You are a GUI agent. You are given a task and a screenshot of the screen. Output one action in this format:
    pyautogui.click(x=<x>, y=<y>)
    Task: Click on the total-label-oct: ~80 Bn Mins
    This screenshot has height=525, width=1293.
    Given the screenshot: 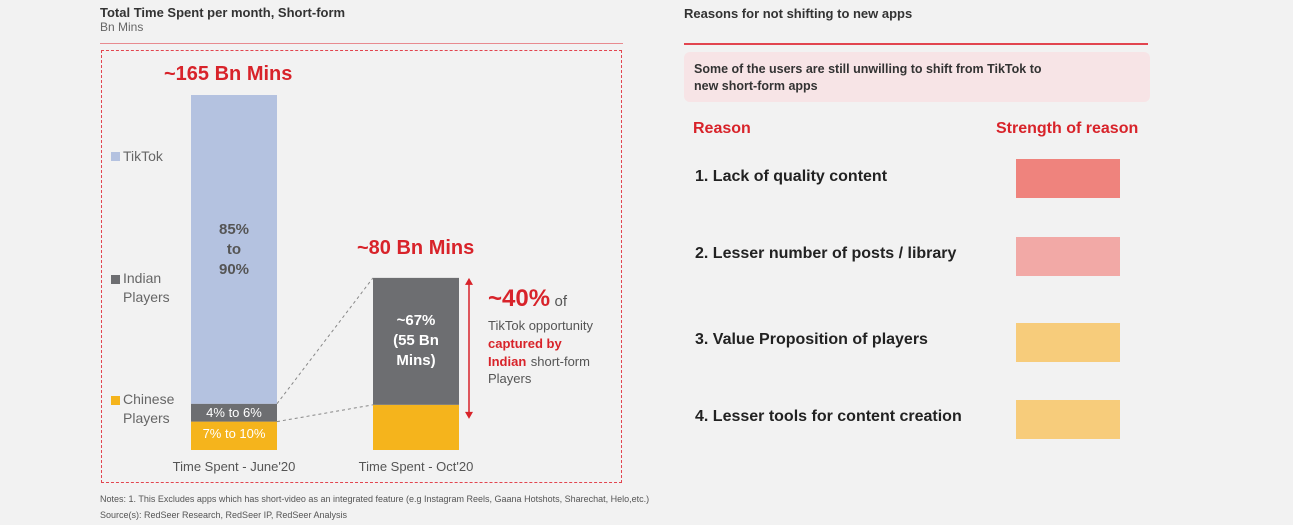 What is the action you would take?
    pyautogui.click(x=416, y=248)
    